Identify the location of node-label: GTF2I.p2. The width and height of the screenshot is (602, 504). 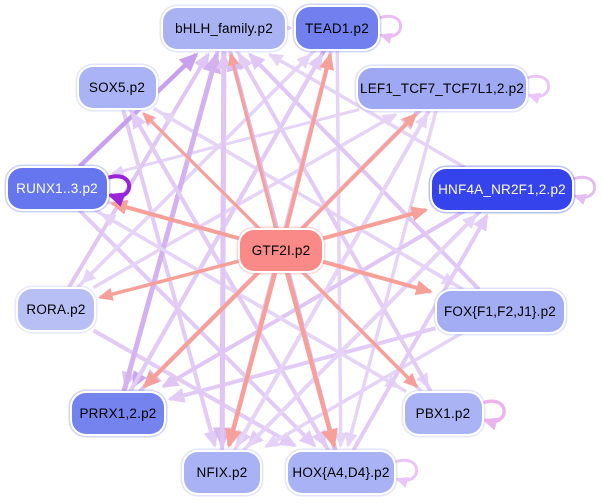
(281, 250).